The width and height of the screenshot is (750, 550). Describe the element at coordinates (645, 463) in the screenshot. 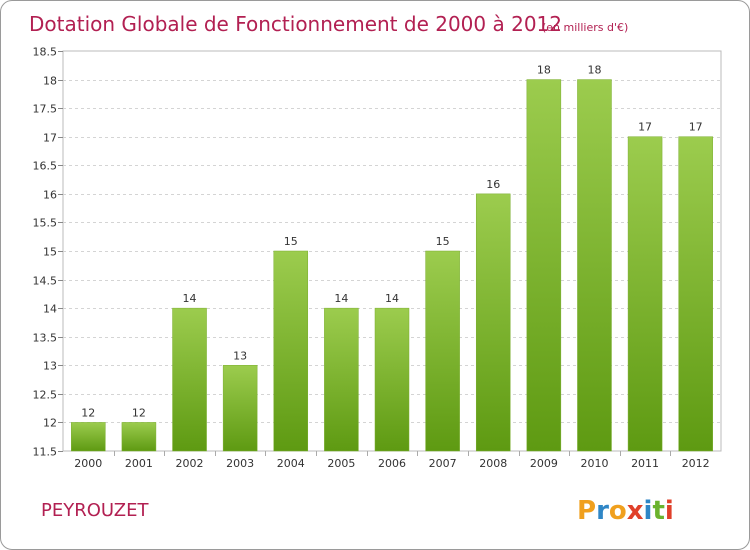

I see `x-tick-label-2011: 2011` at that location.